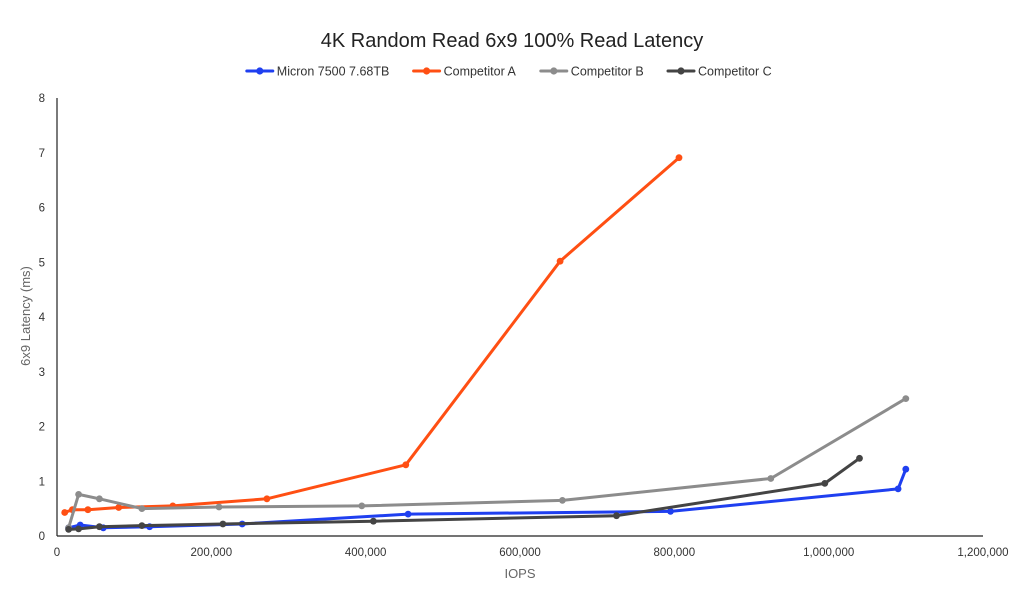 The width and height of the screenshot is (1024, 610). I want to click on chart-title: 4K Random Read 6x9 100% Read Latency, so click(512, 41).